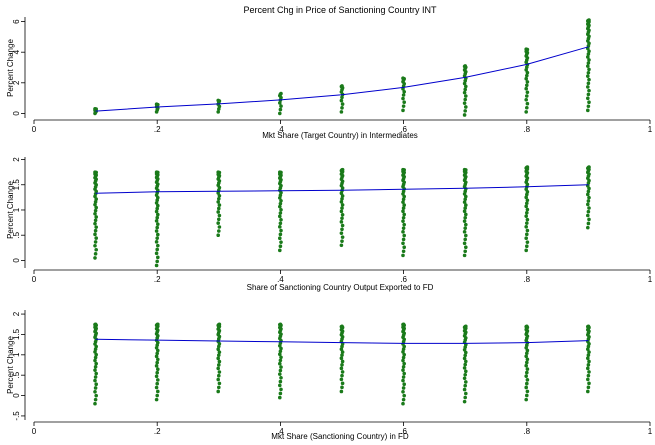  I want to click on y-tick-label: 0, so click(16, 113).